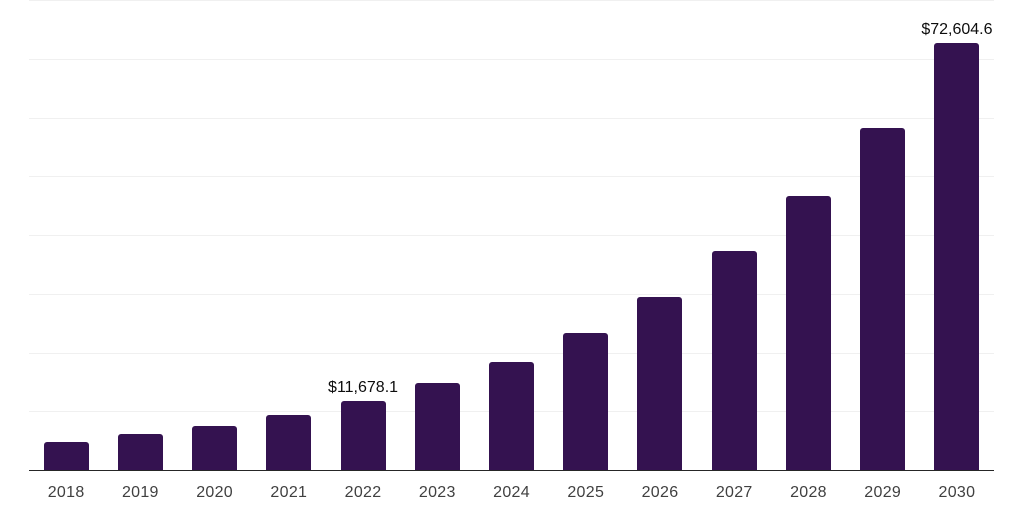 The image size is (1024, 512). What do you see at coordinates (586, 401) in the screenshot?
I see `bar-2025` at bounding box center [586, 401].